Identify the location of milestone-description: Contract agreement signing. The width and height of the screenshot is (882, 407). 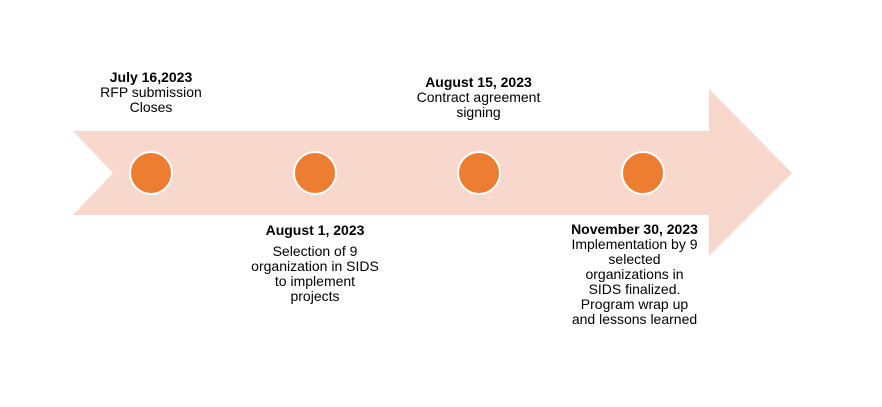
(478, 104).